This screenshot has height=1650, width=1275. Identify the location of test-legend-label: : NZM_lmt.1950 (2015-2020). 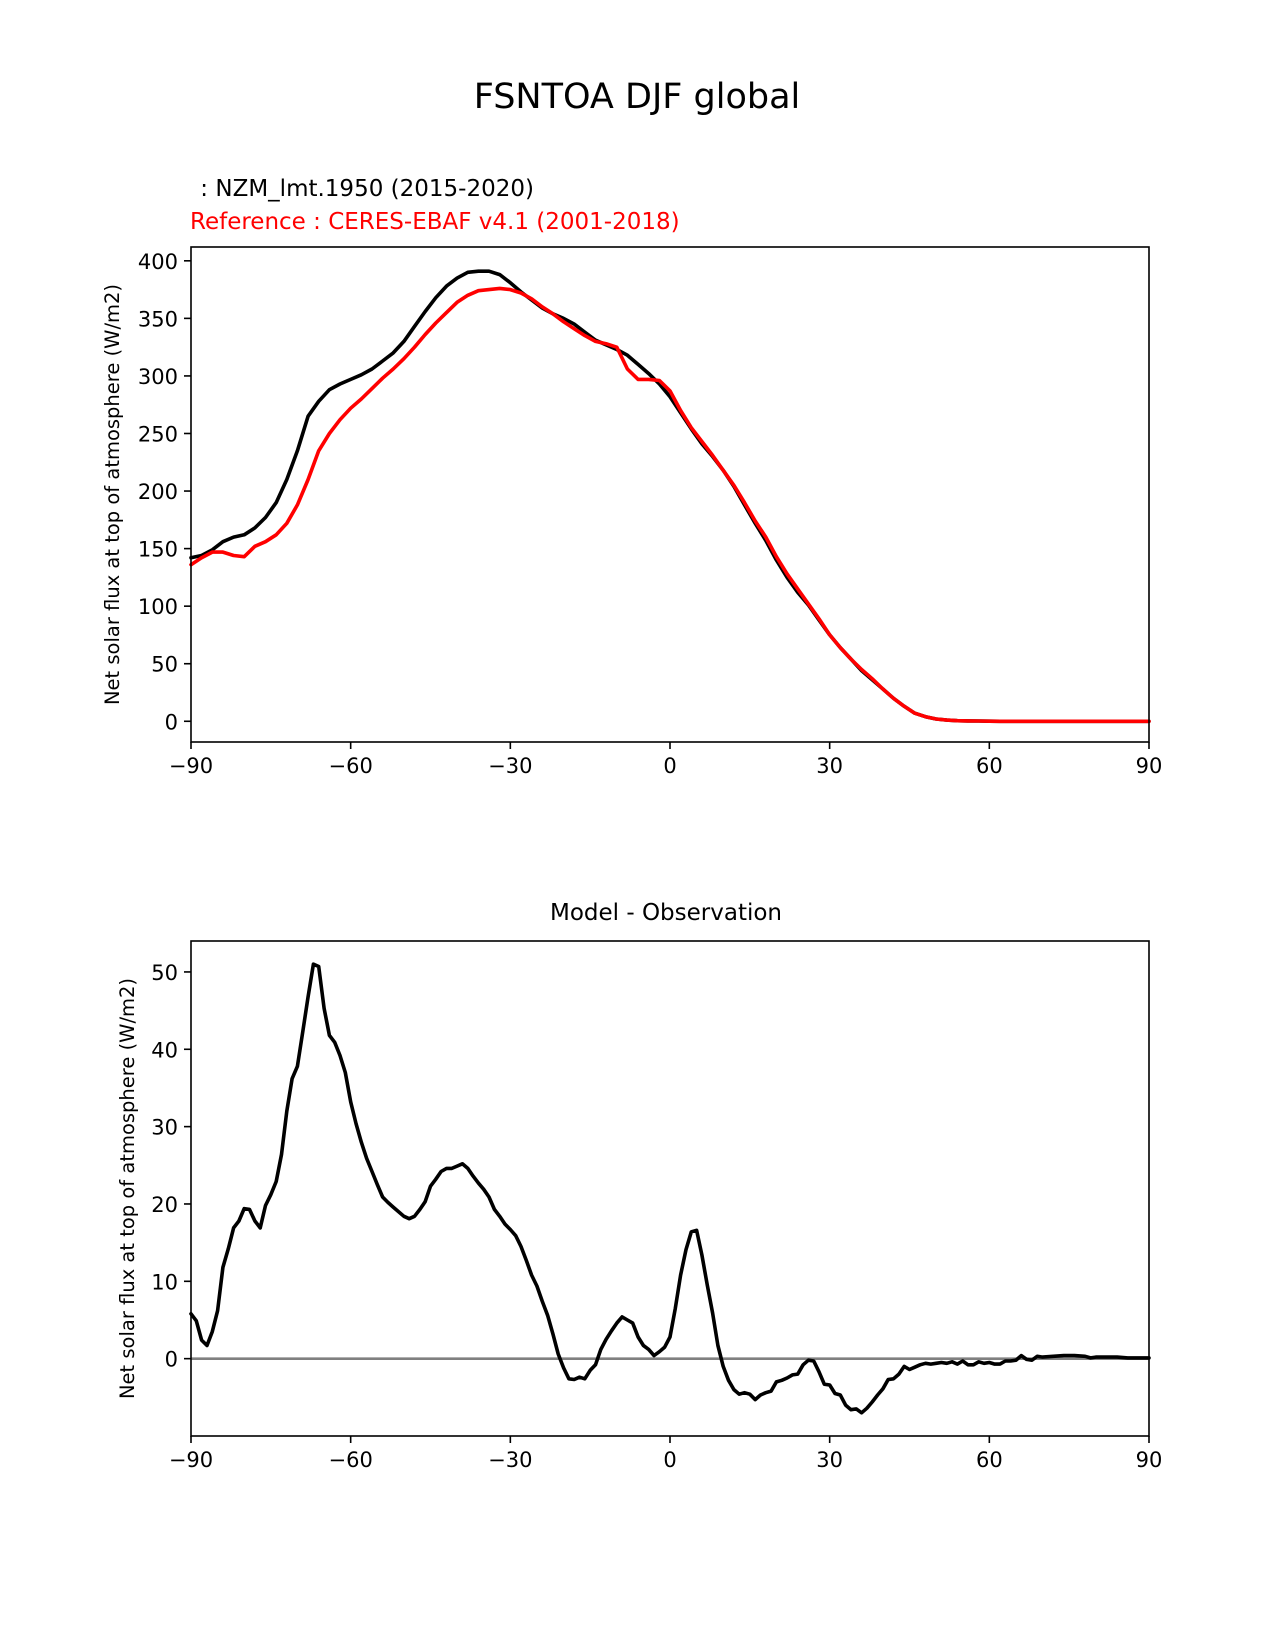
(363, 189).